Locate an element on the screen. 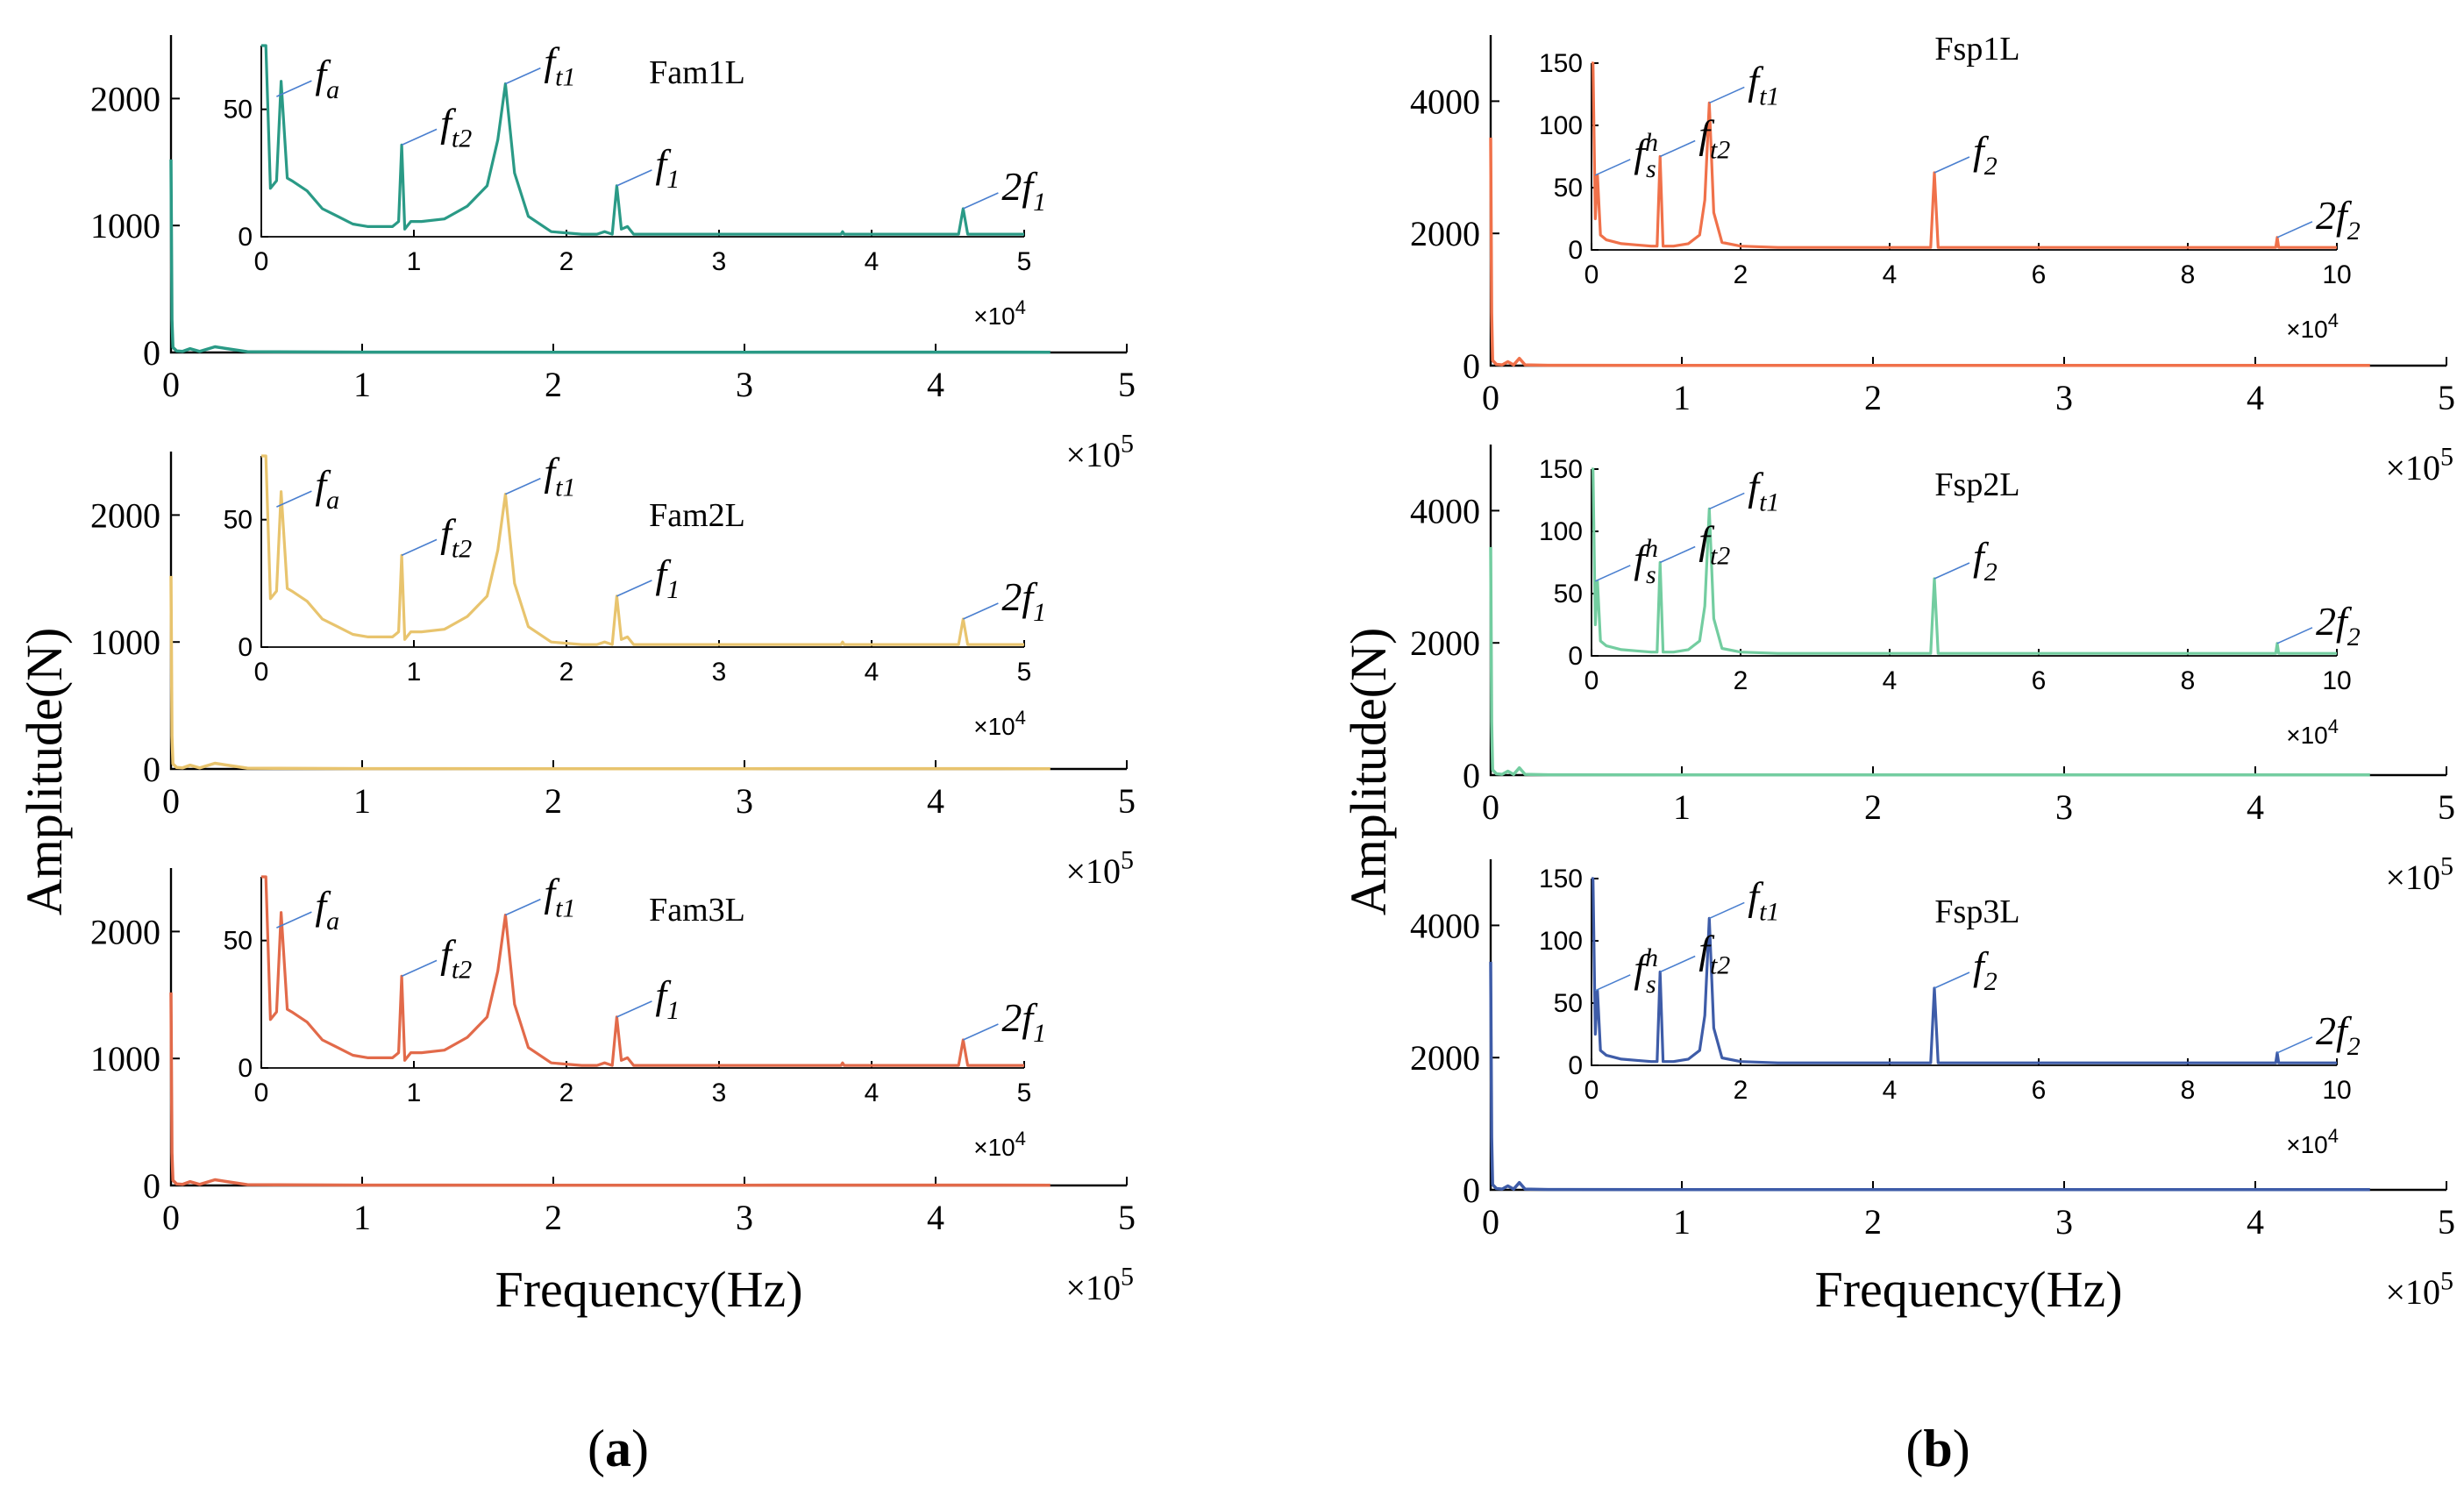 This screenshot has height=1509, width=2464. series-line-Fsp1L is located at coordinates (1929, 252).